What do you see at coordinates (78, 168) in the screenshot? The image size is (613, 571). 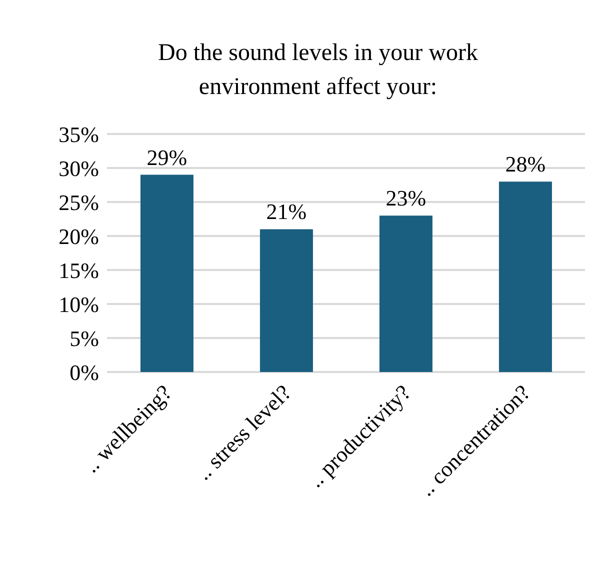 I see `y-tick-label: 30%` at bounding box center [78, 168].